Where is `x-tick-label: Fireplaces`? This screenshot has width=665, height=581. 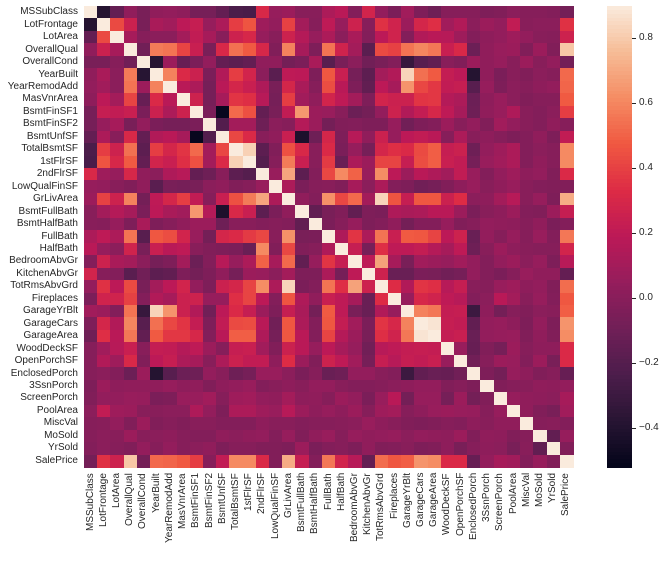 x-tick-label: Fireplaces is located at coordinates (394, 495).